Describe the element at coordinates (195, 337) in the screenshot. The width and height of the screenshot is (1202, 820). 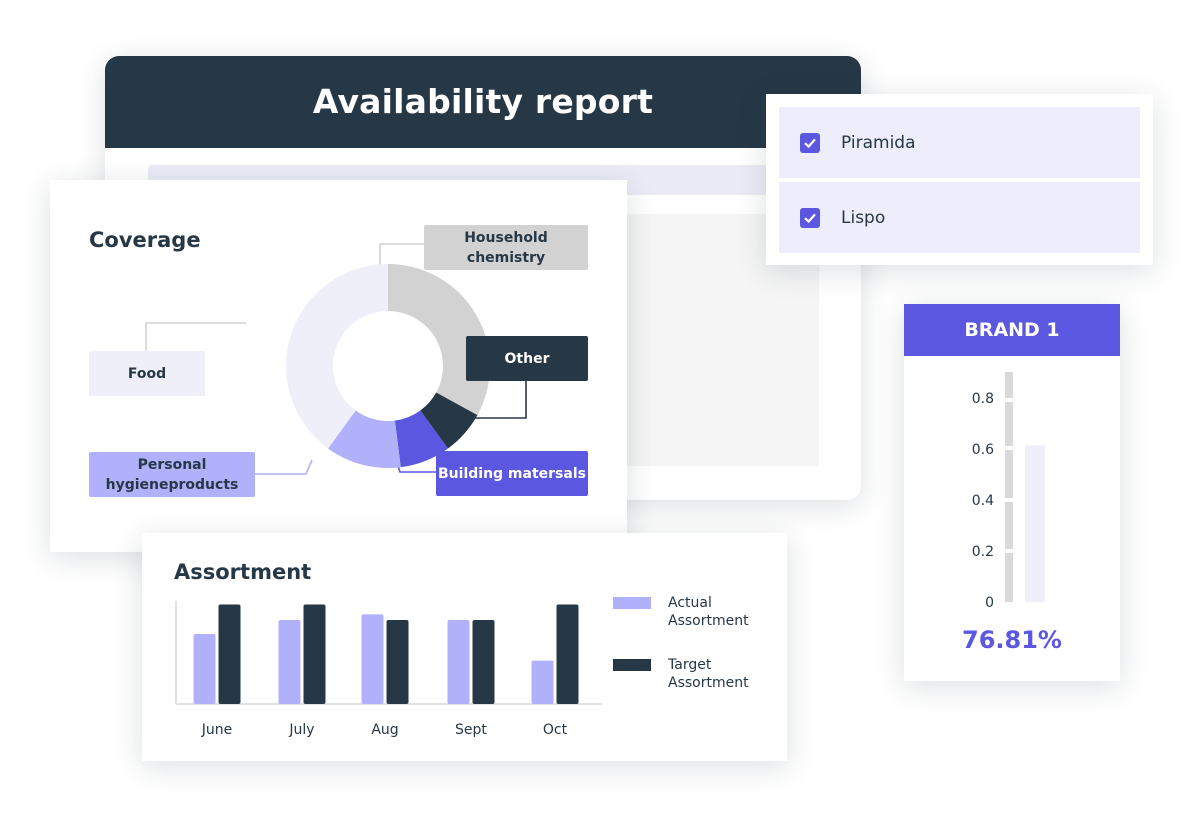
I see `connector-food` at that location.